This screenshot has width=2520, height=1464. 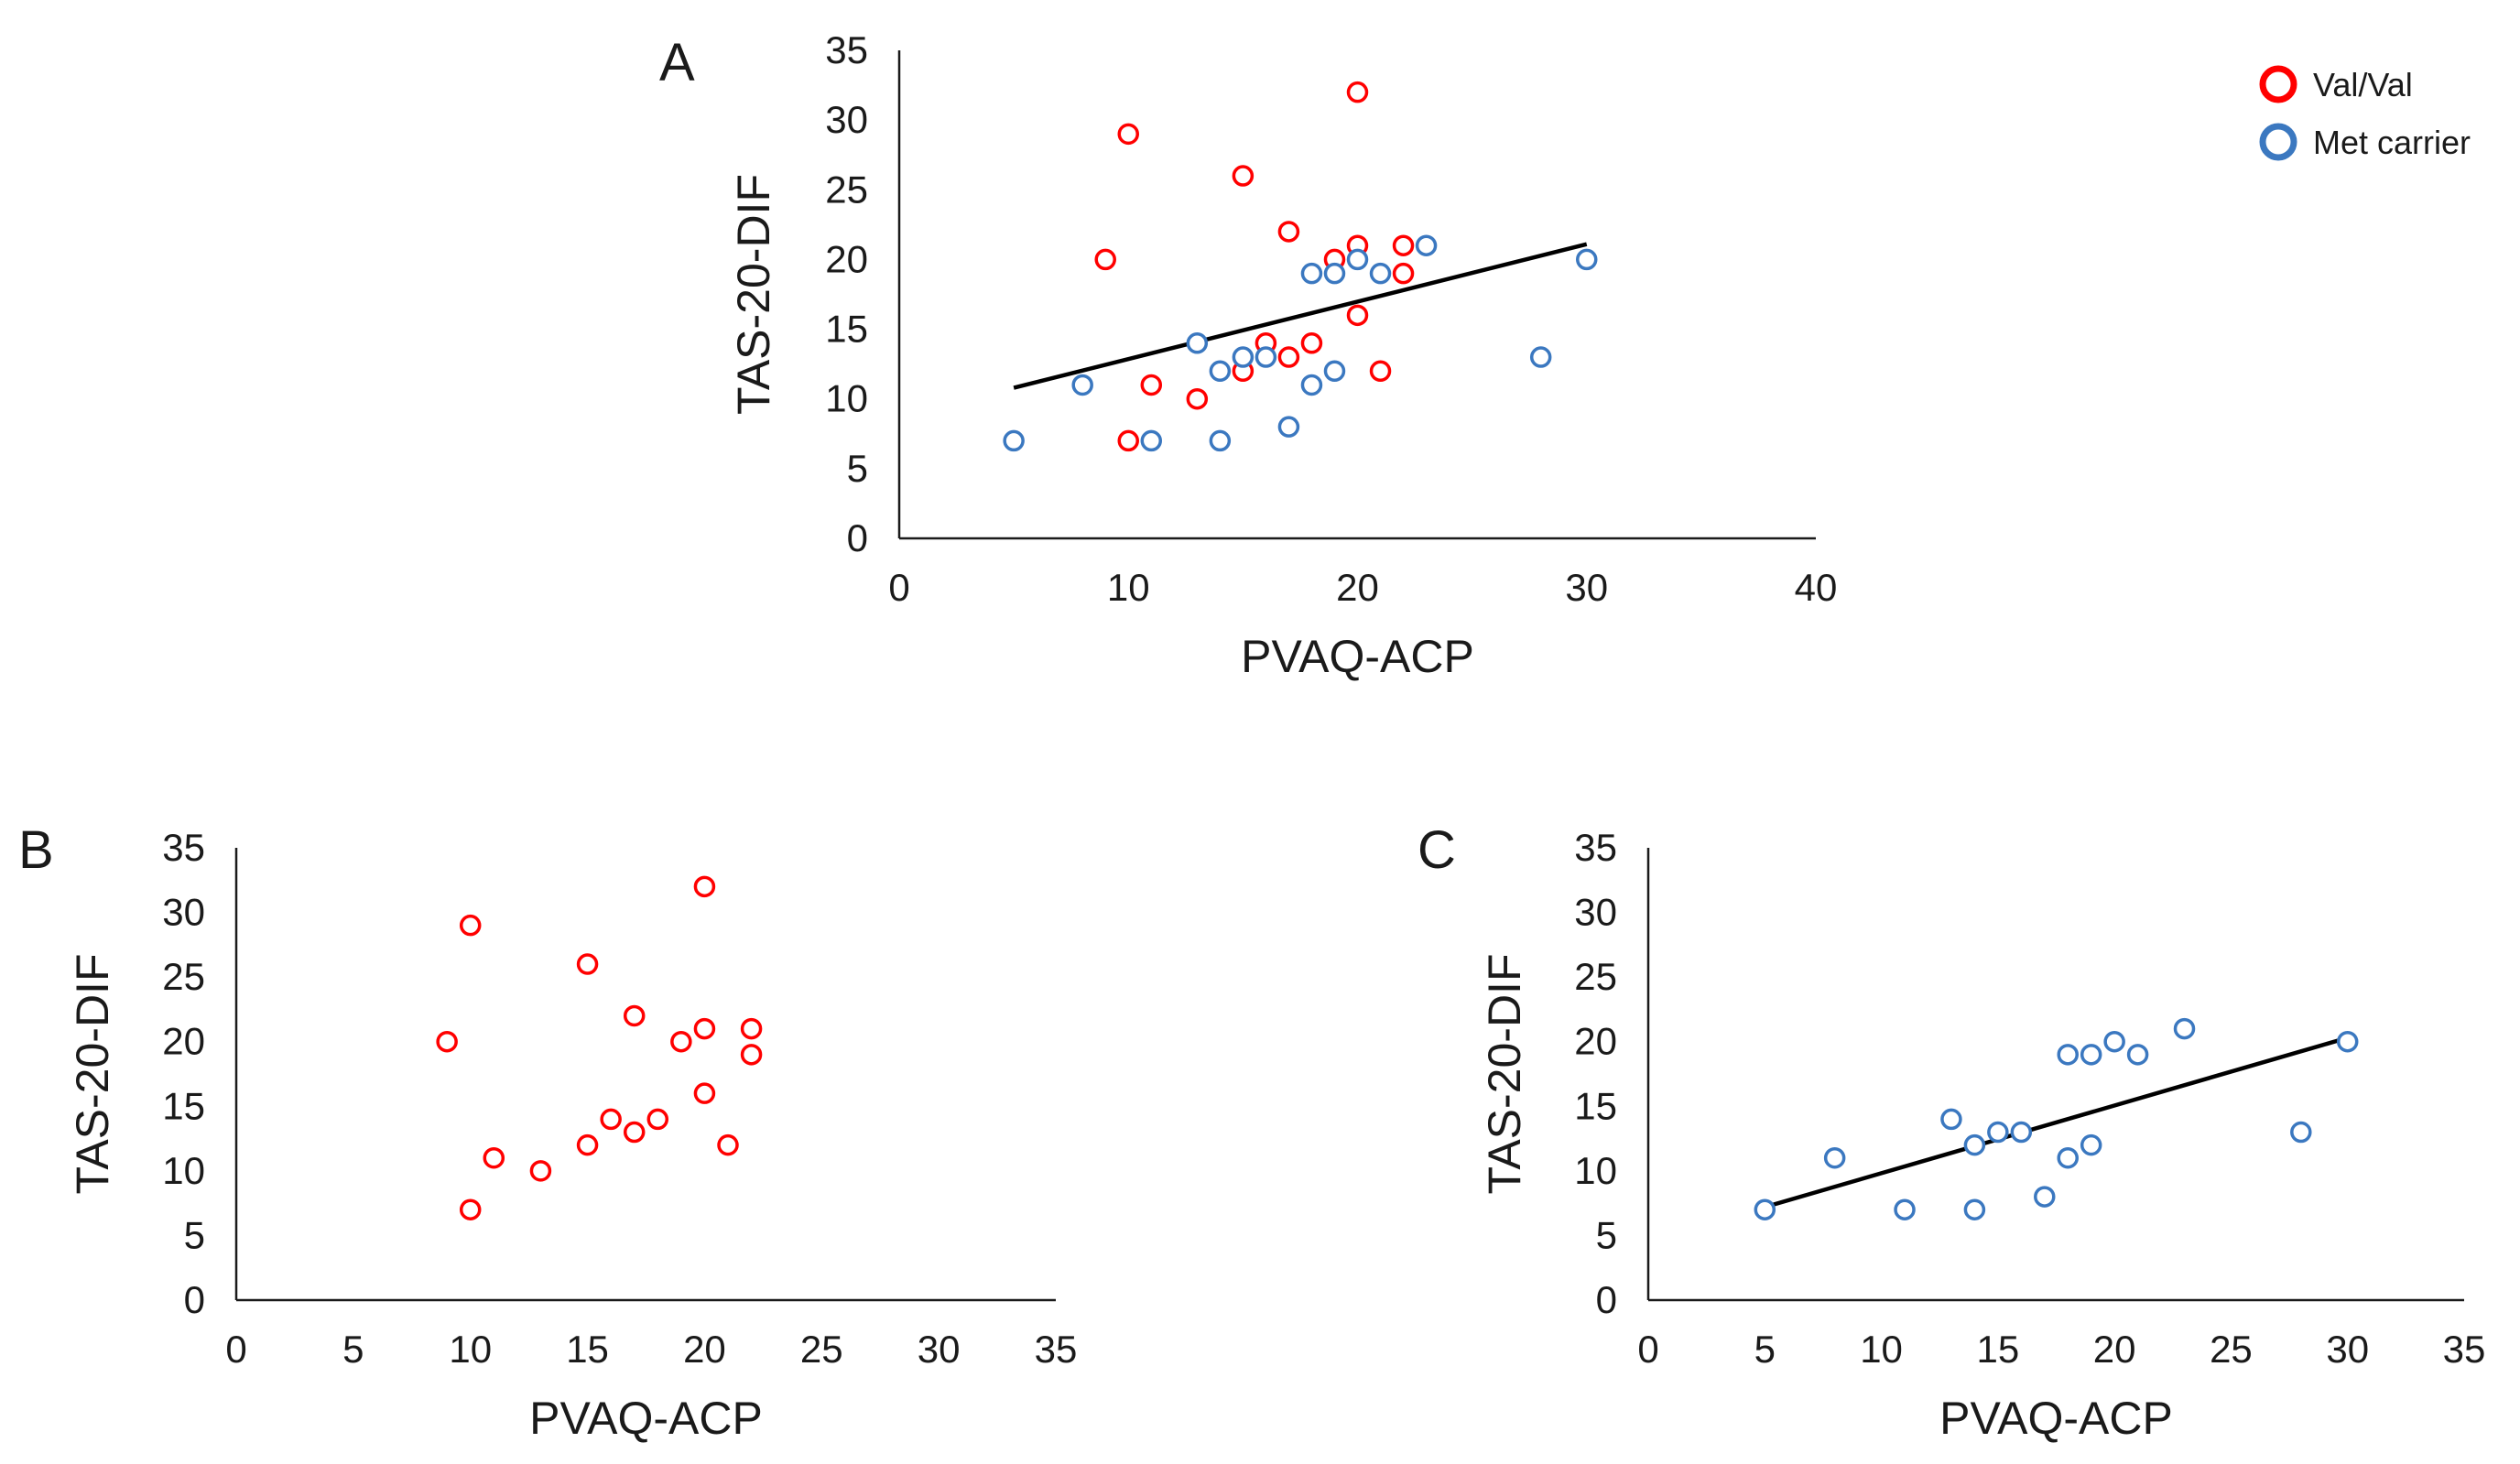 I want to click on panel-b-x-tick-label: 25, so click(x=821, y=1349).